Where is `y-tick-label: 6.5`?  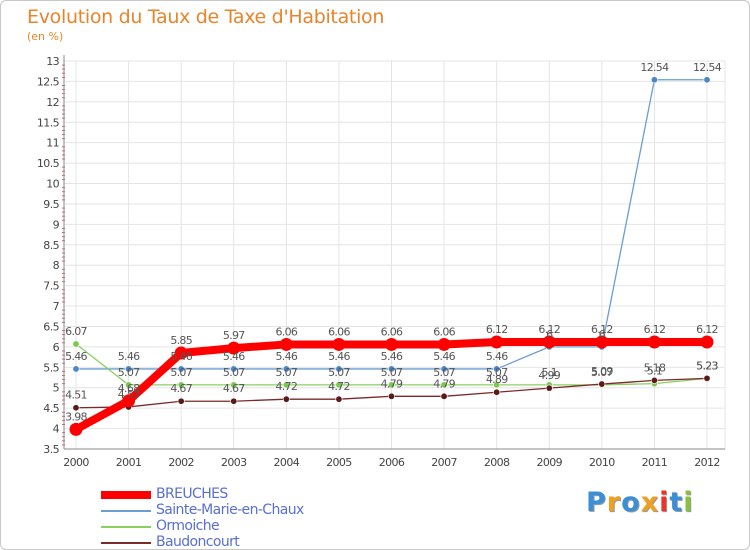 y-tick-label: 6.5 is located at coordinates (51, 326).